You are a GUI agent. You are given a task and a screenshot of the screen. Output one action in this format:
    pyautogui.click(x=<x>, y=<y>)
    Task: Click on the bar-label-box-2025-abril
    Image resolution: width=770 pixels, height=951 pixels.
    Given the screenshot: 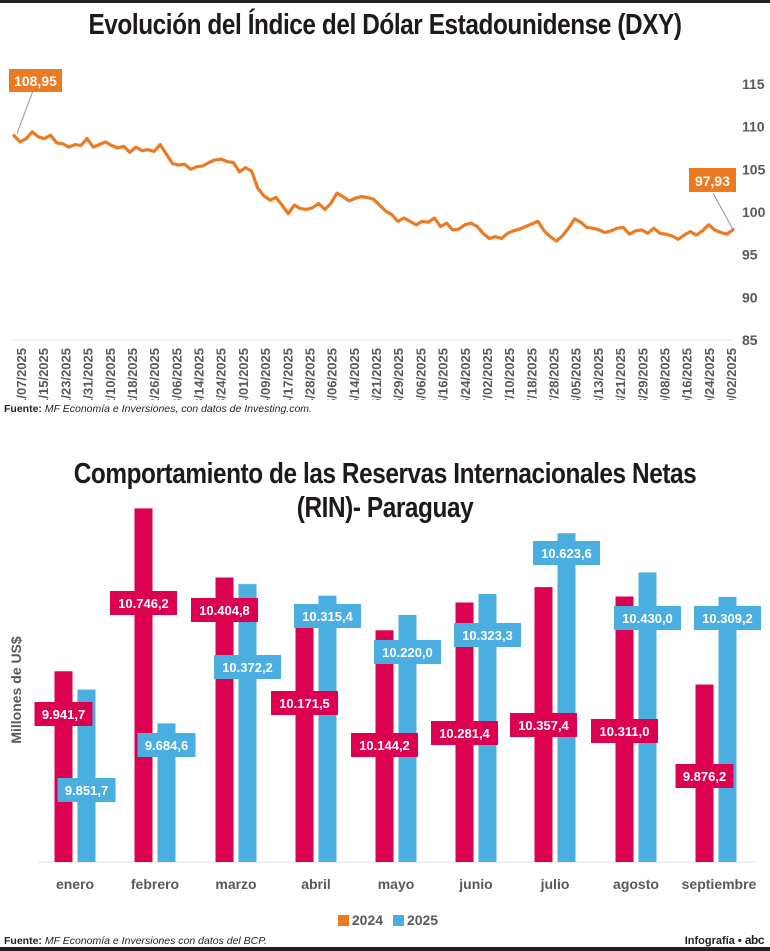 What is the action you would take?
    pyautogui.click(x=327, y=616)
    